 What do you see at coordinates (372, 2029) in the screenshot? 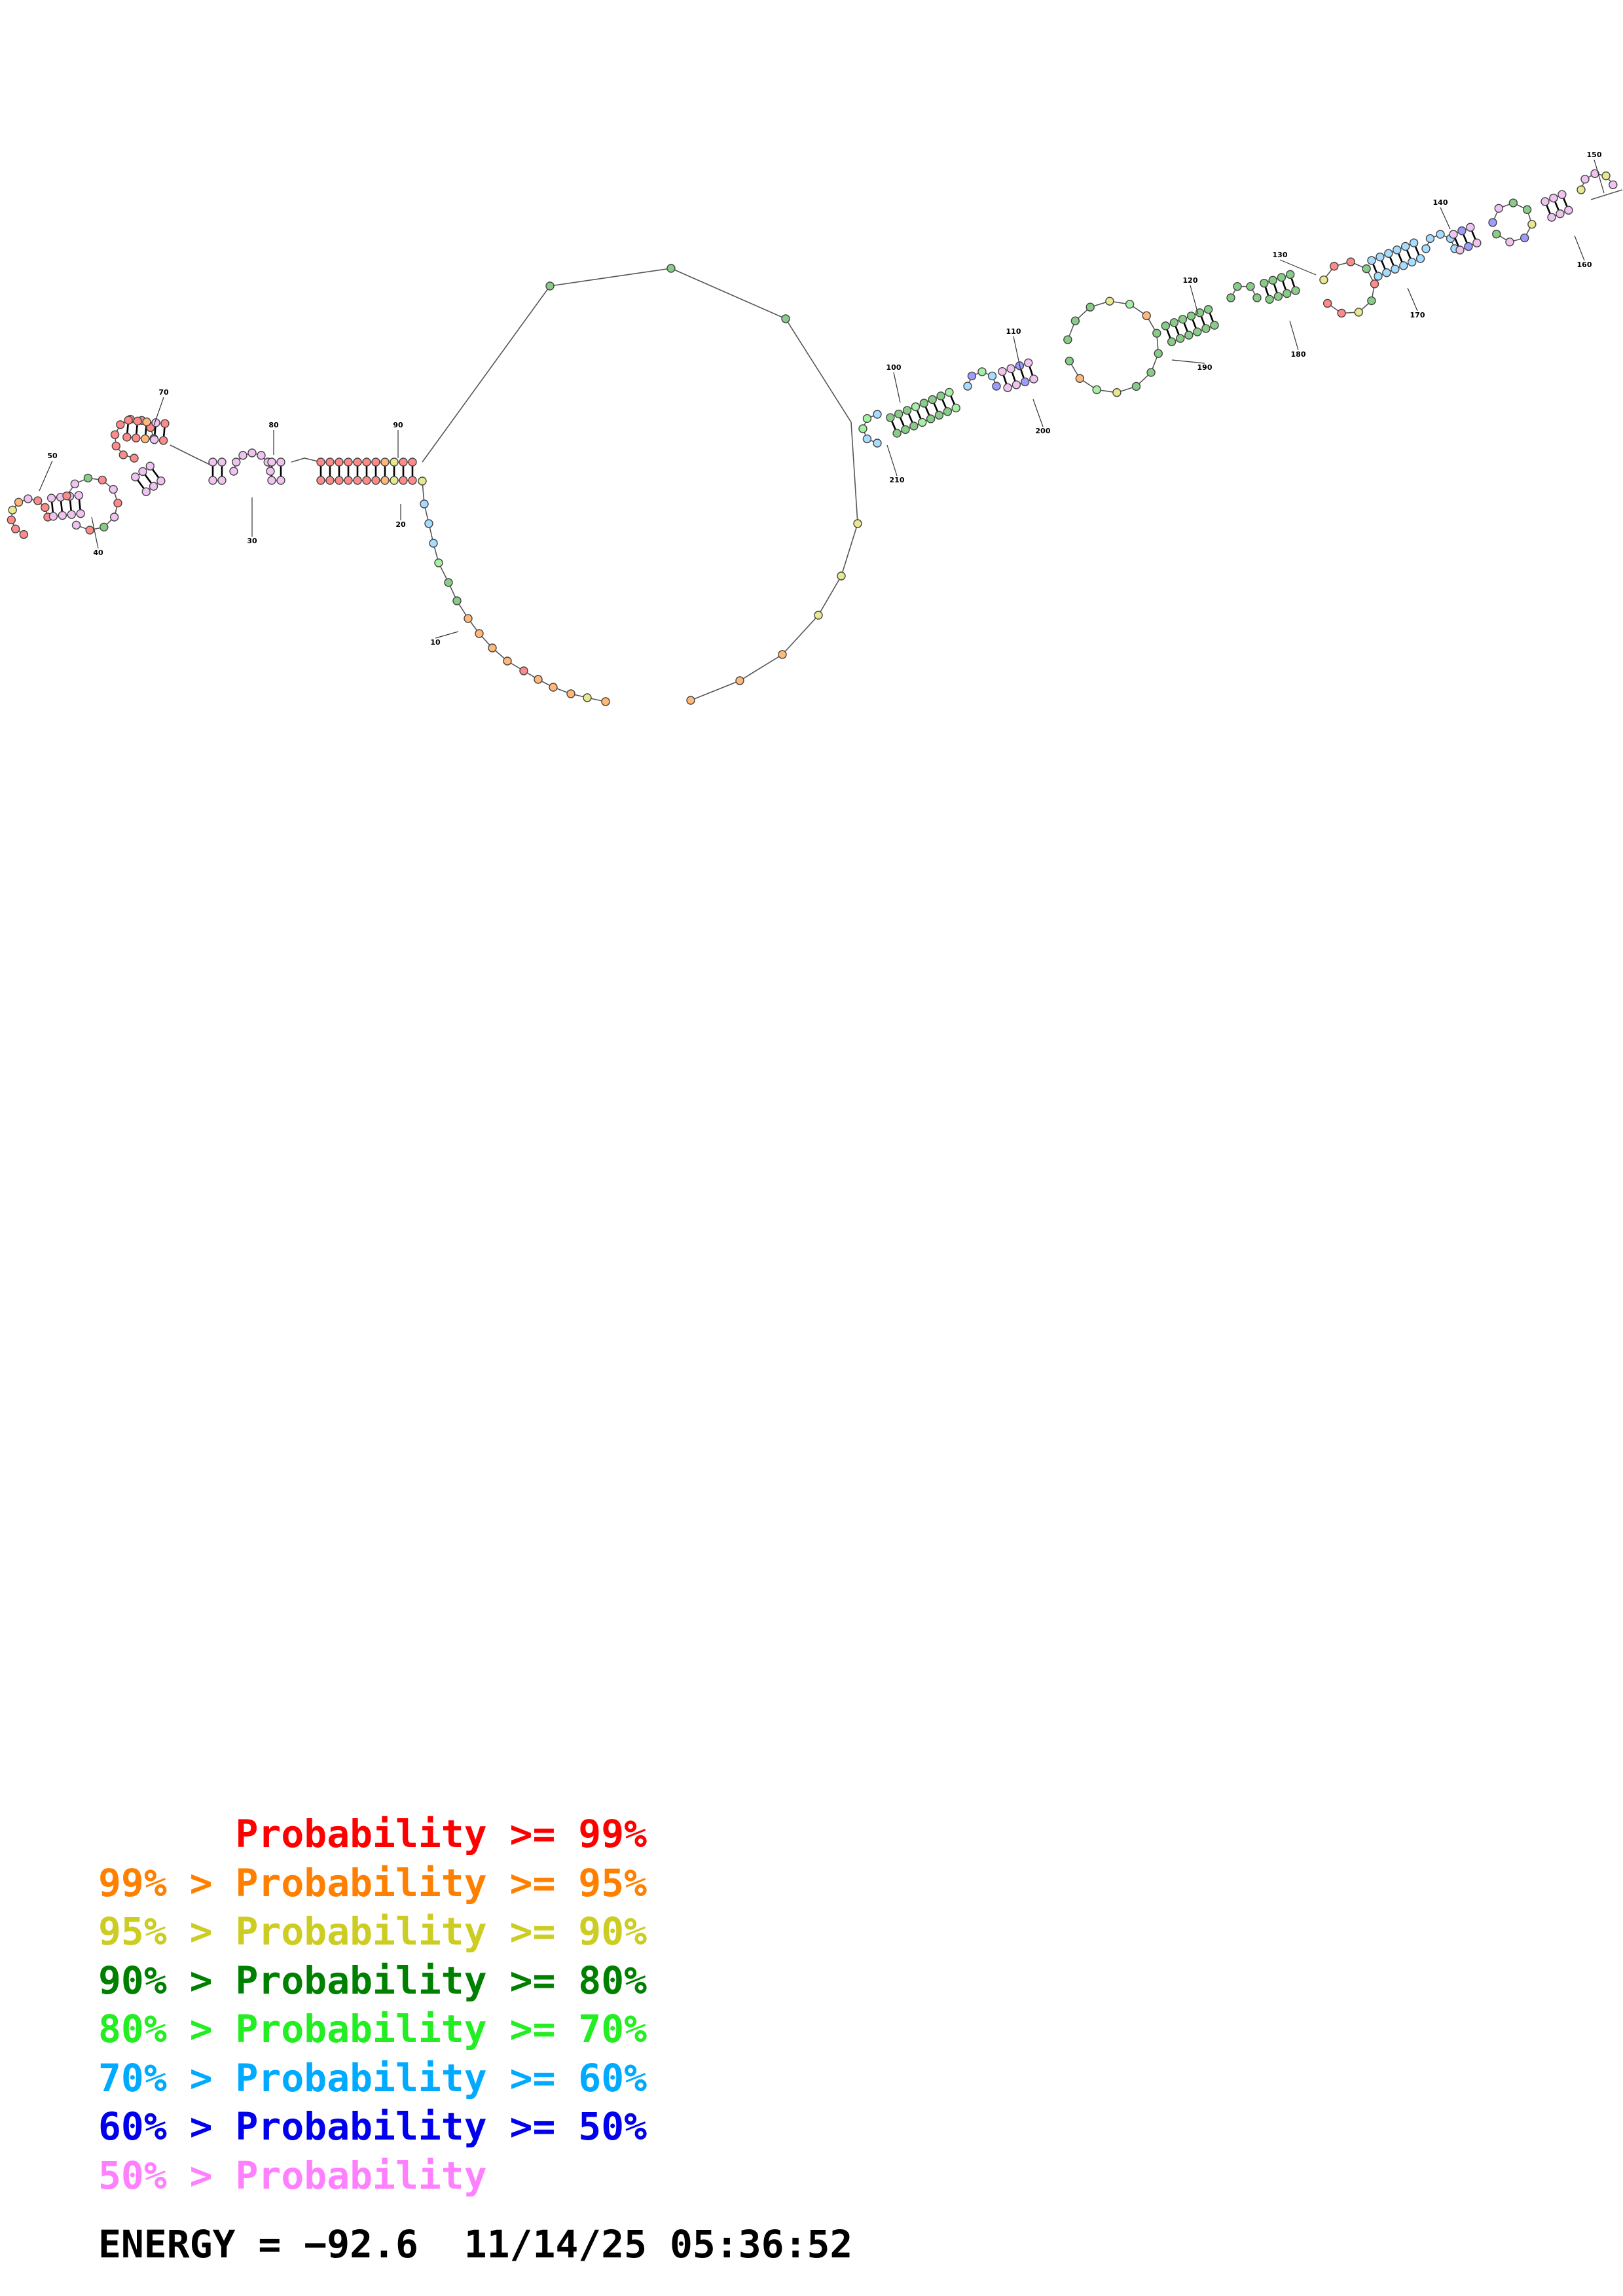
I see `legend-row: 80% > Probability >= 70%` at bounding box center [372, 2029].